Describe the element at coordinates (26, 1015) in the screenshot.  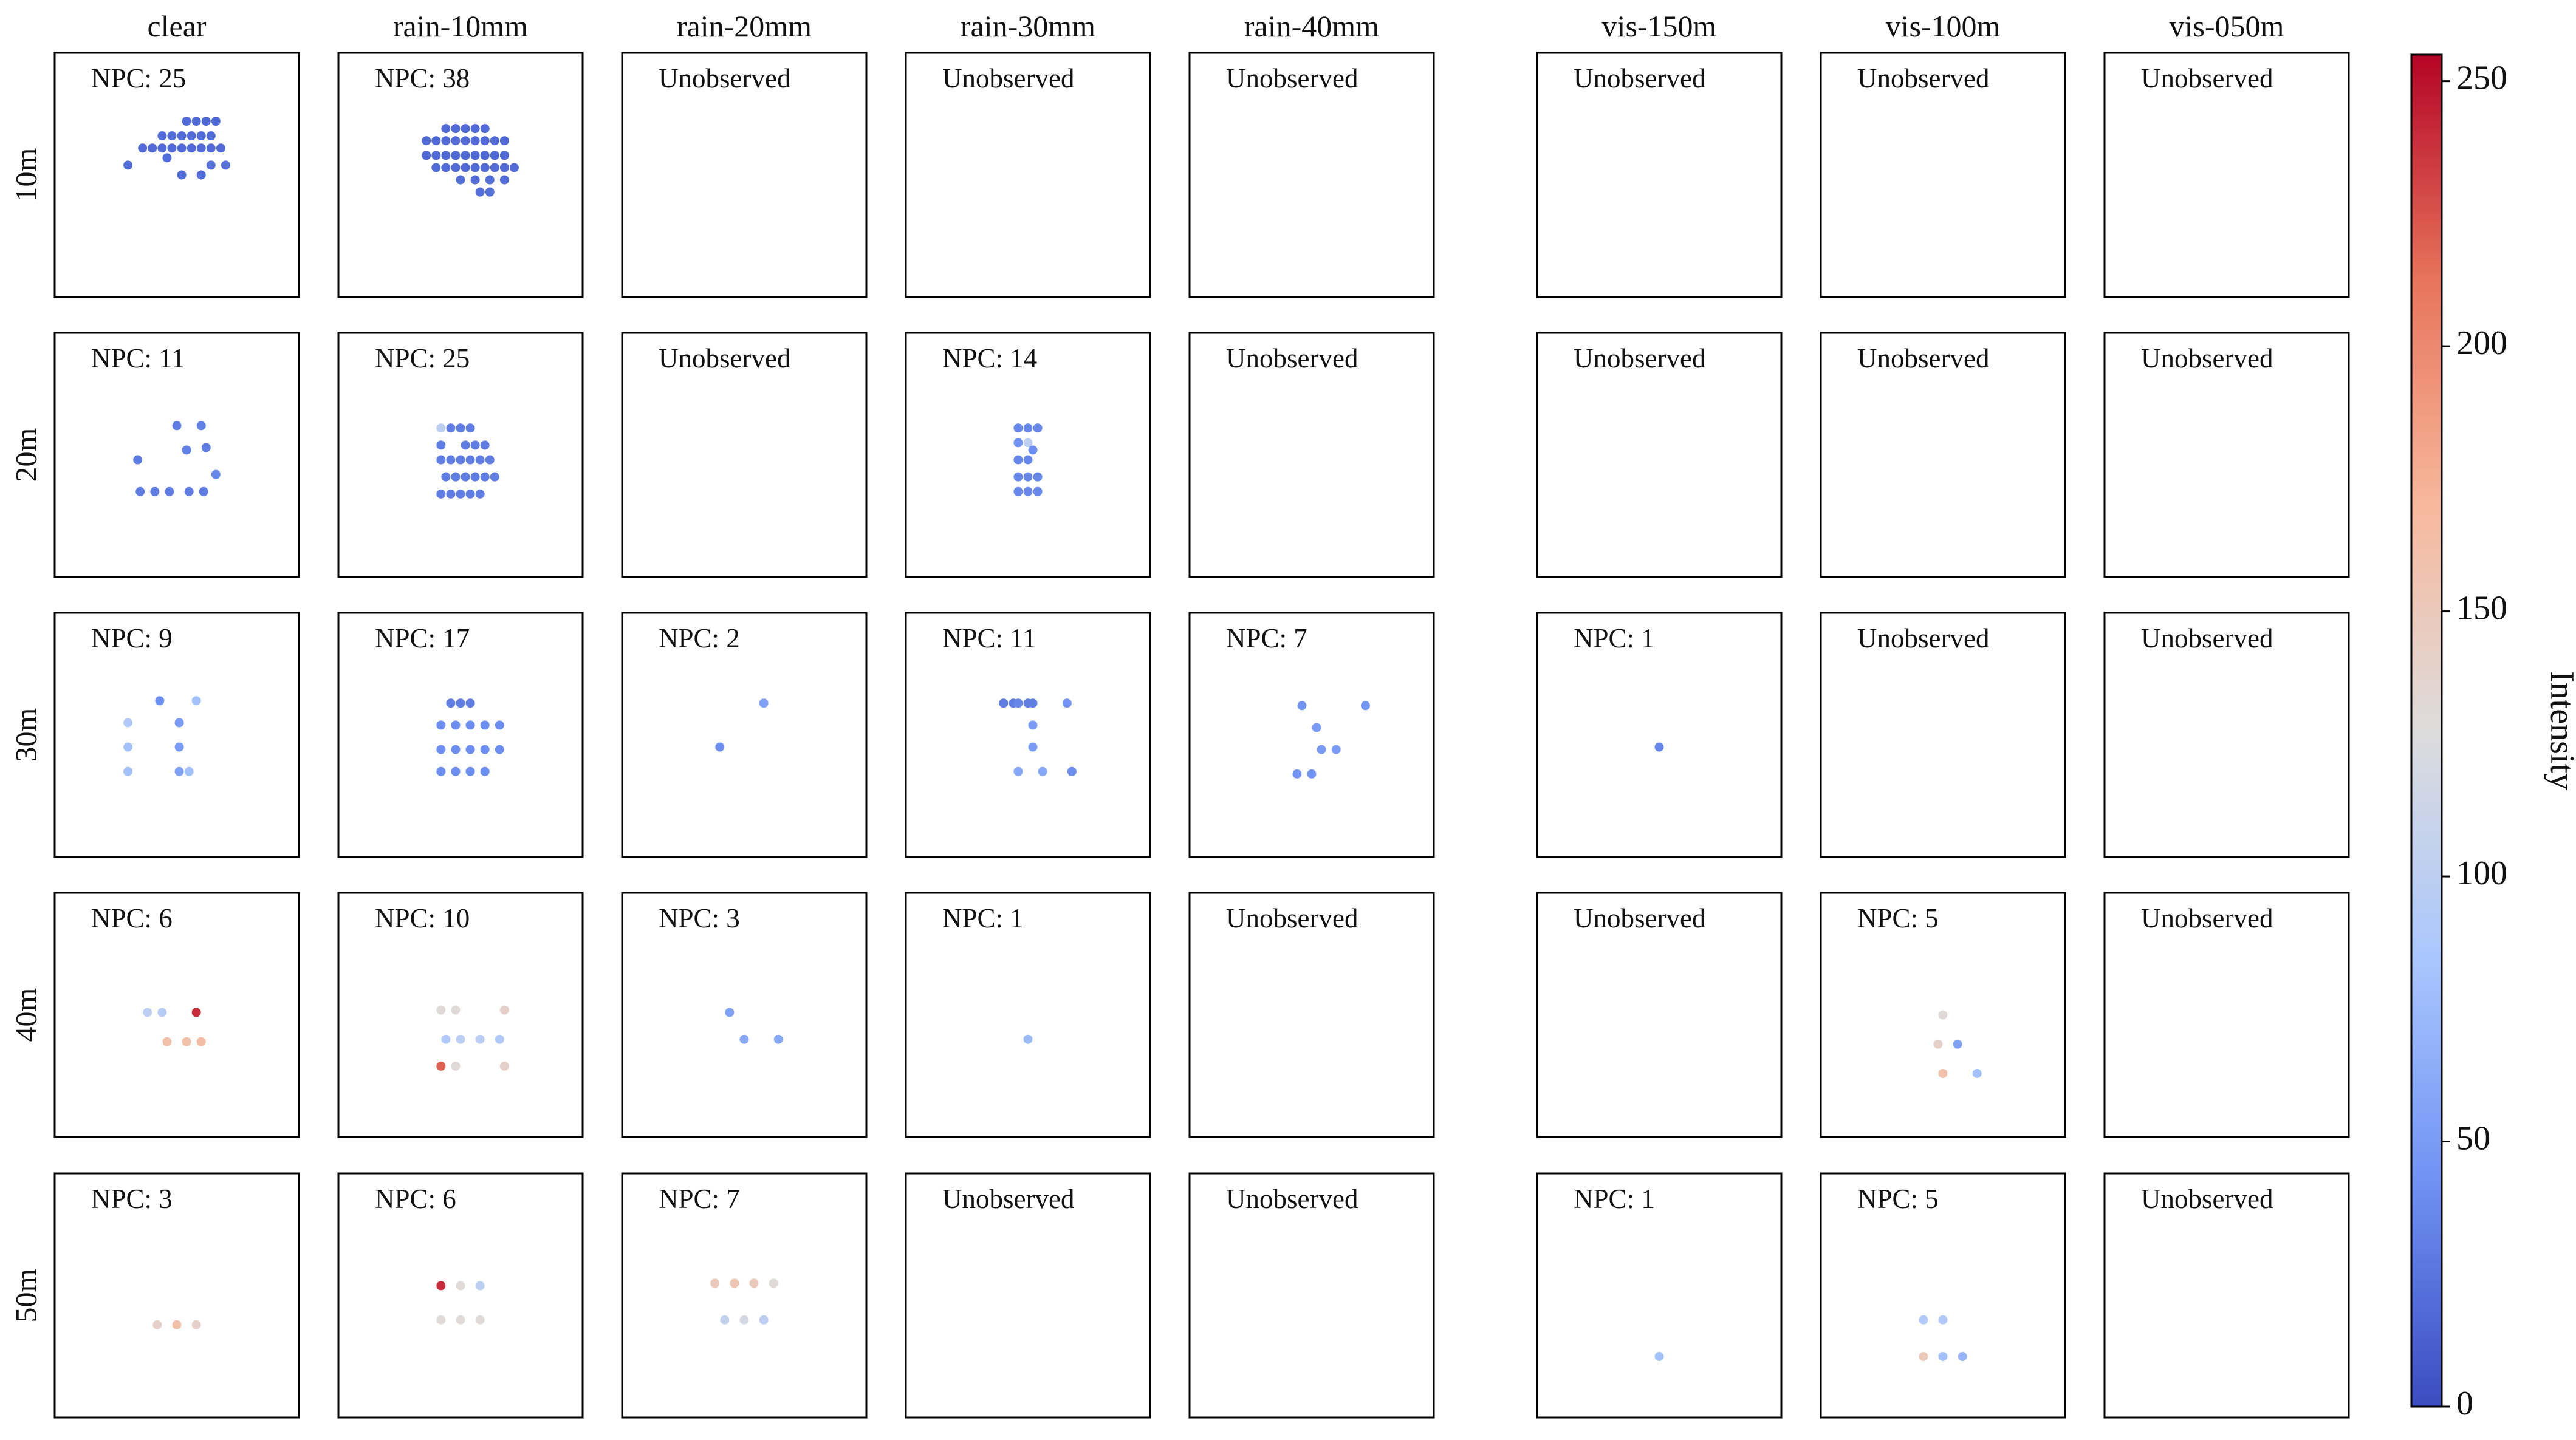
I see `row-label-40m: 40m` at that location.